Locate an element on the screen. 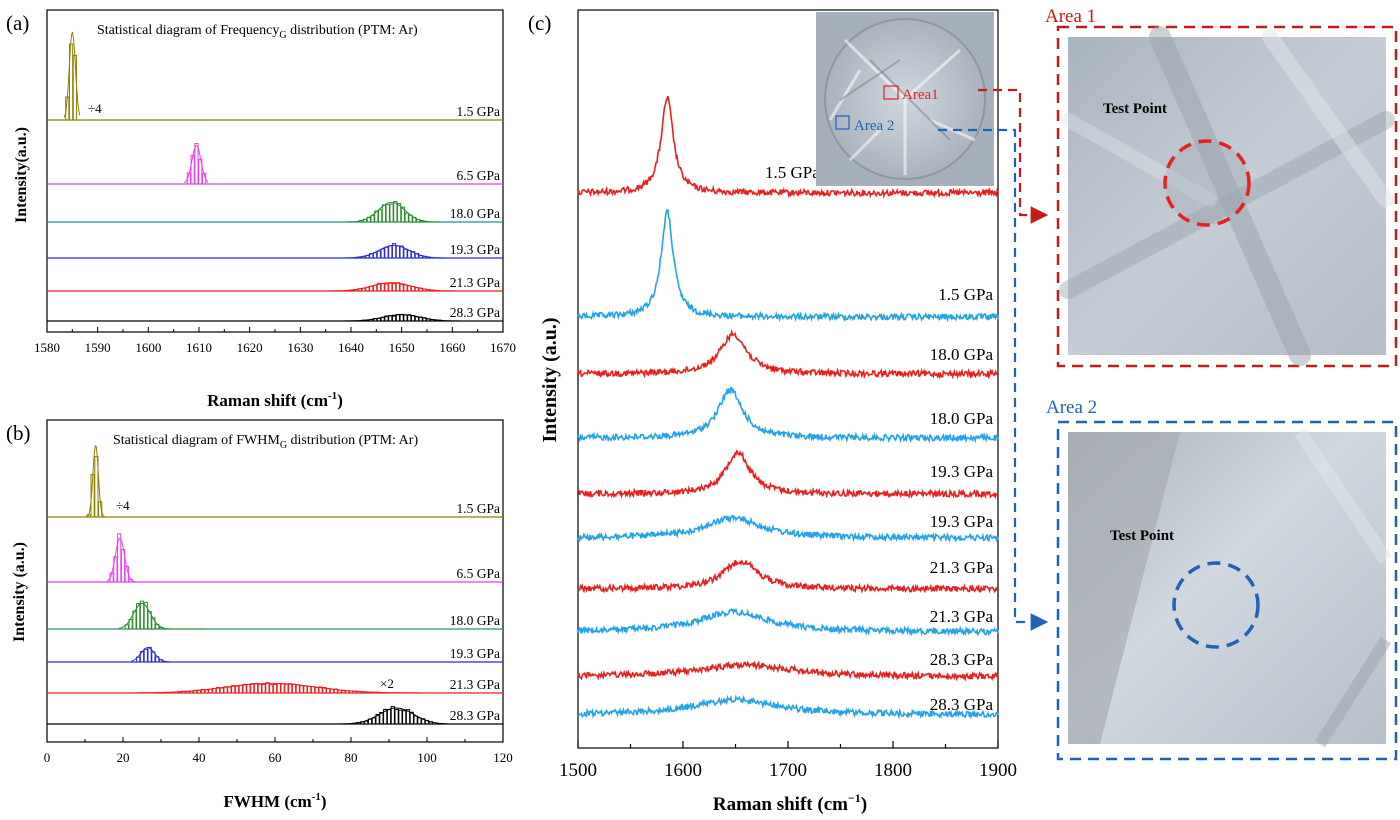 The height and width of the screenshot is (820, 1400). area1-frame is located at coordinates (1227, 196).